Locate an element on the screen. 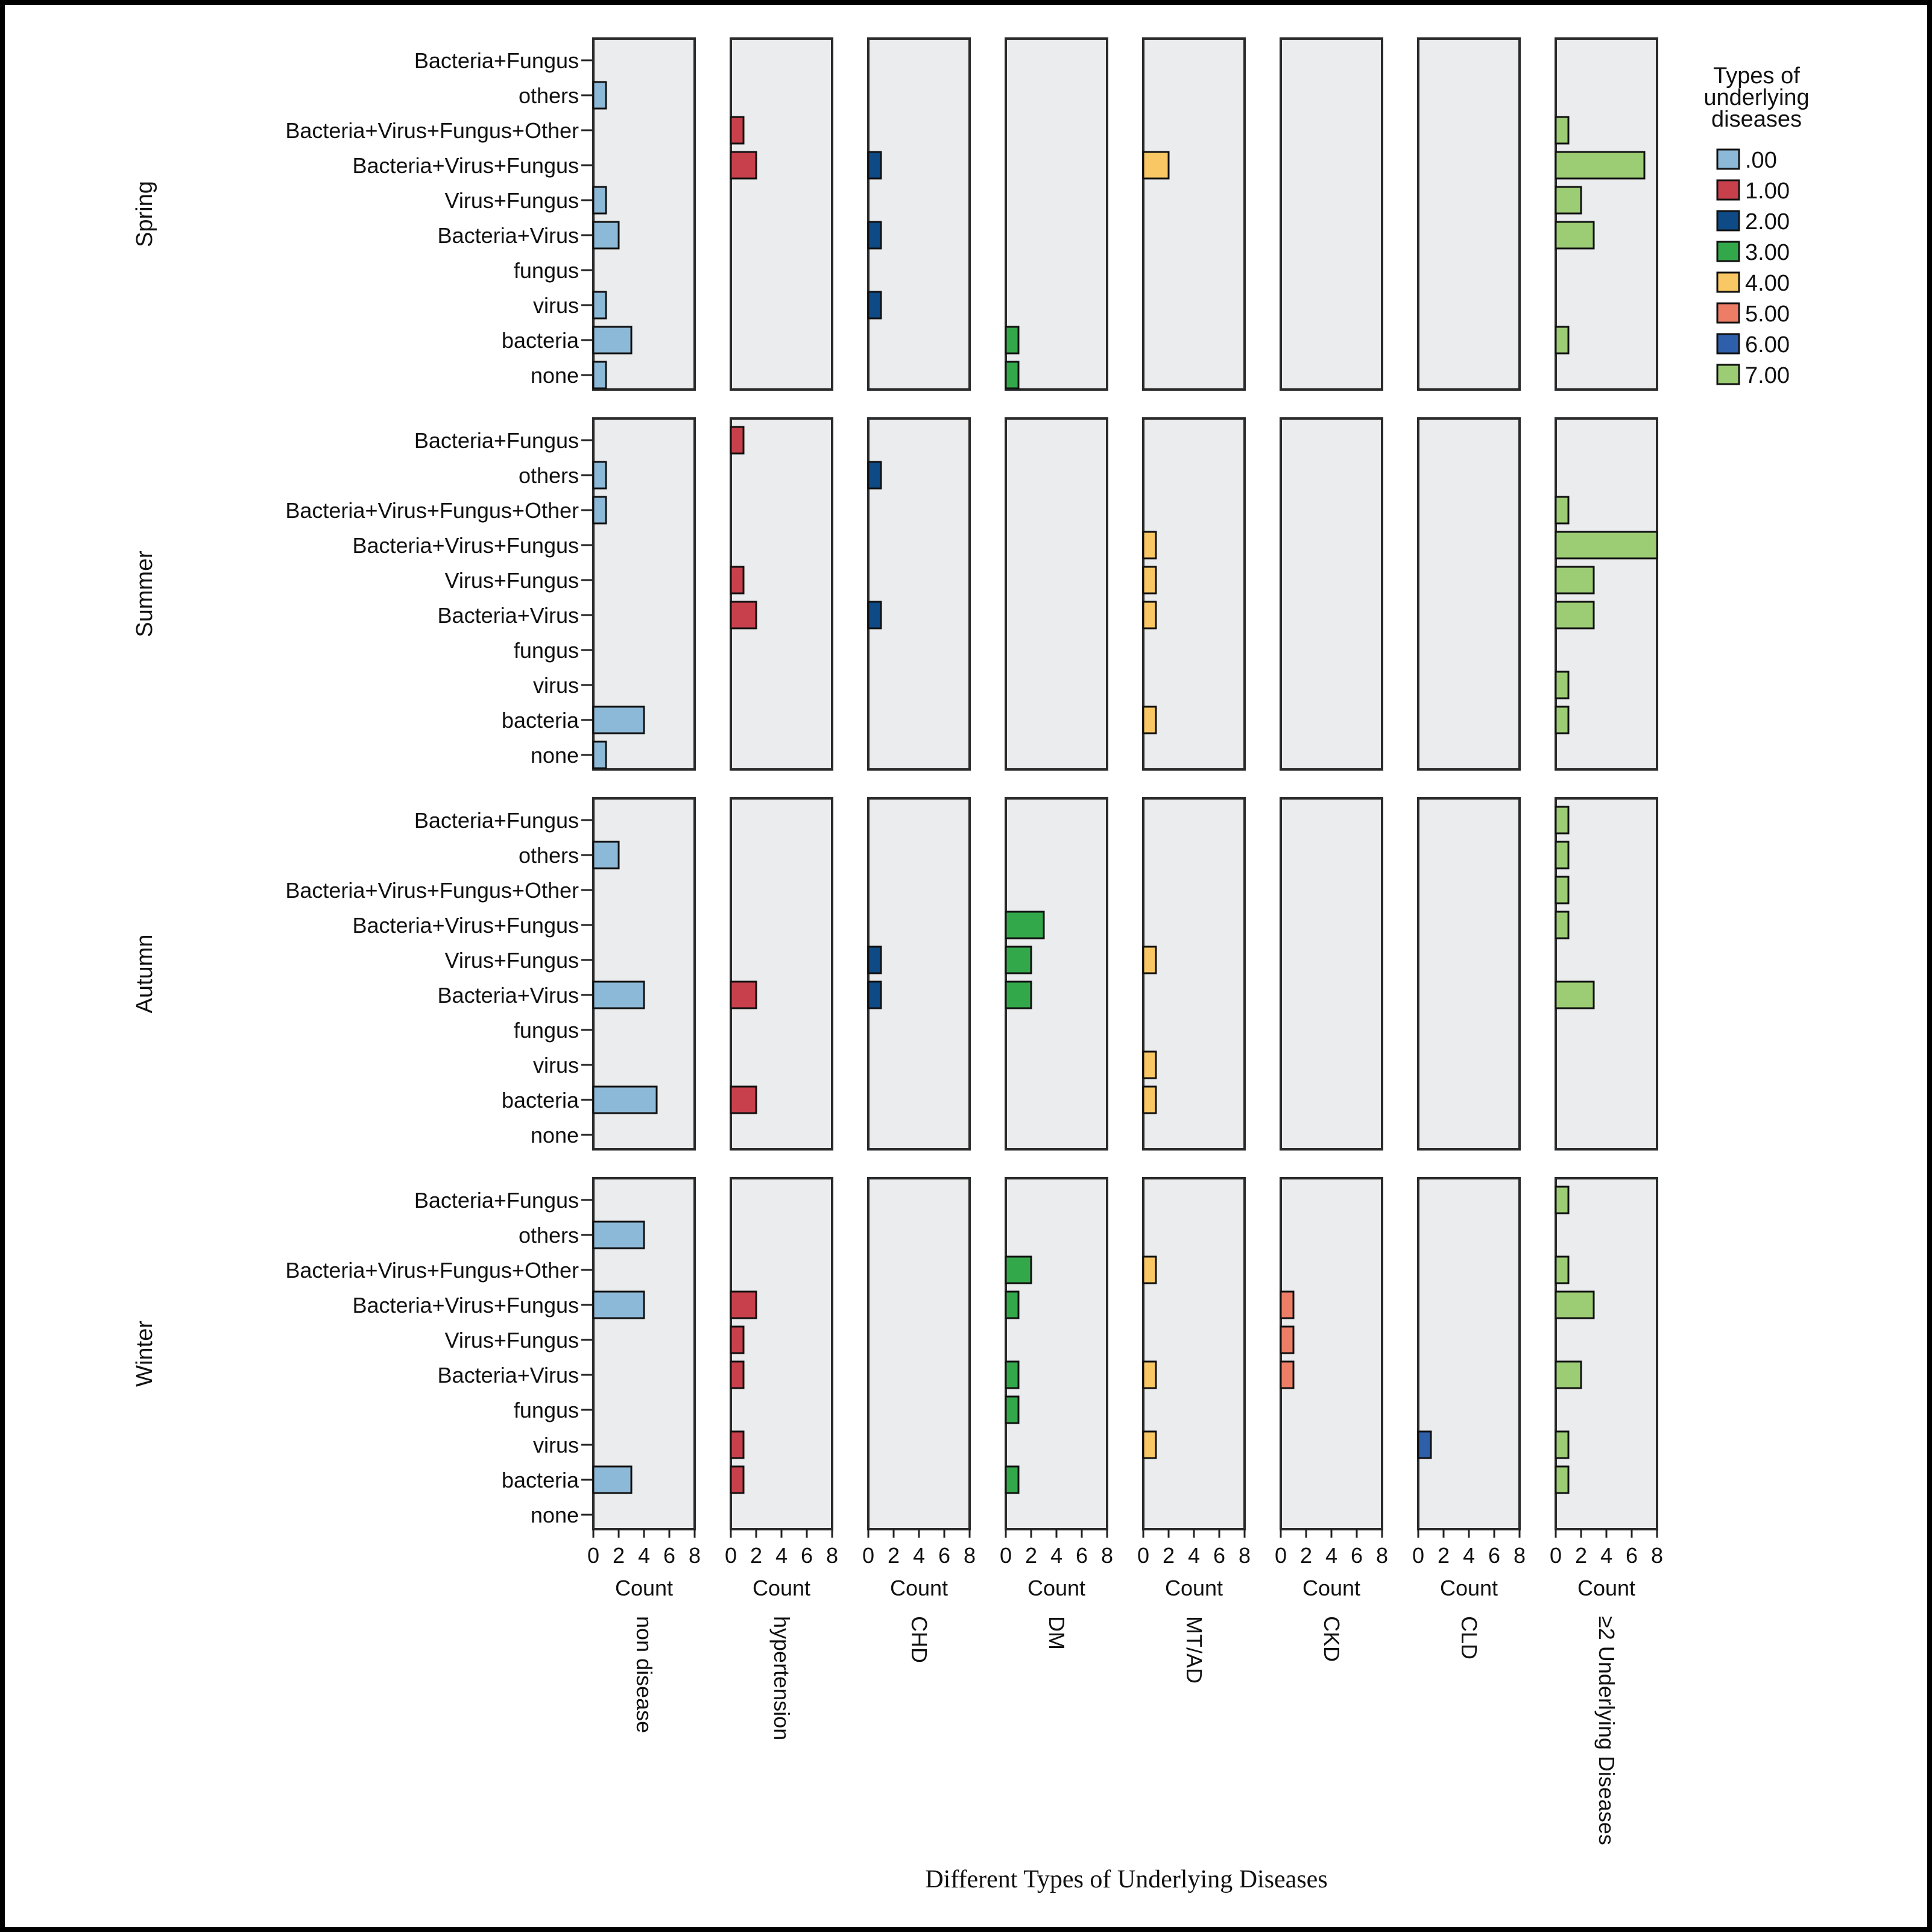 Image resolution: width=1932 pixels, height=1932 pixels. category-label: fungus is located at coordinates (546, 270).